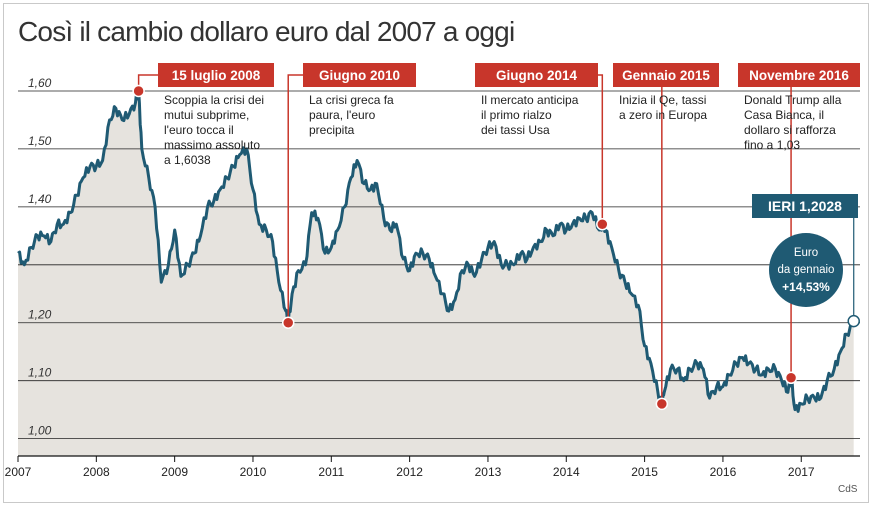 This screenshot has width=873, height=506. I want to click on ytd-label: da gennaio, so click(806, 270).